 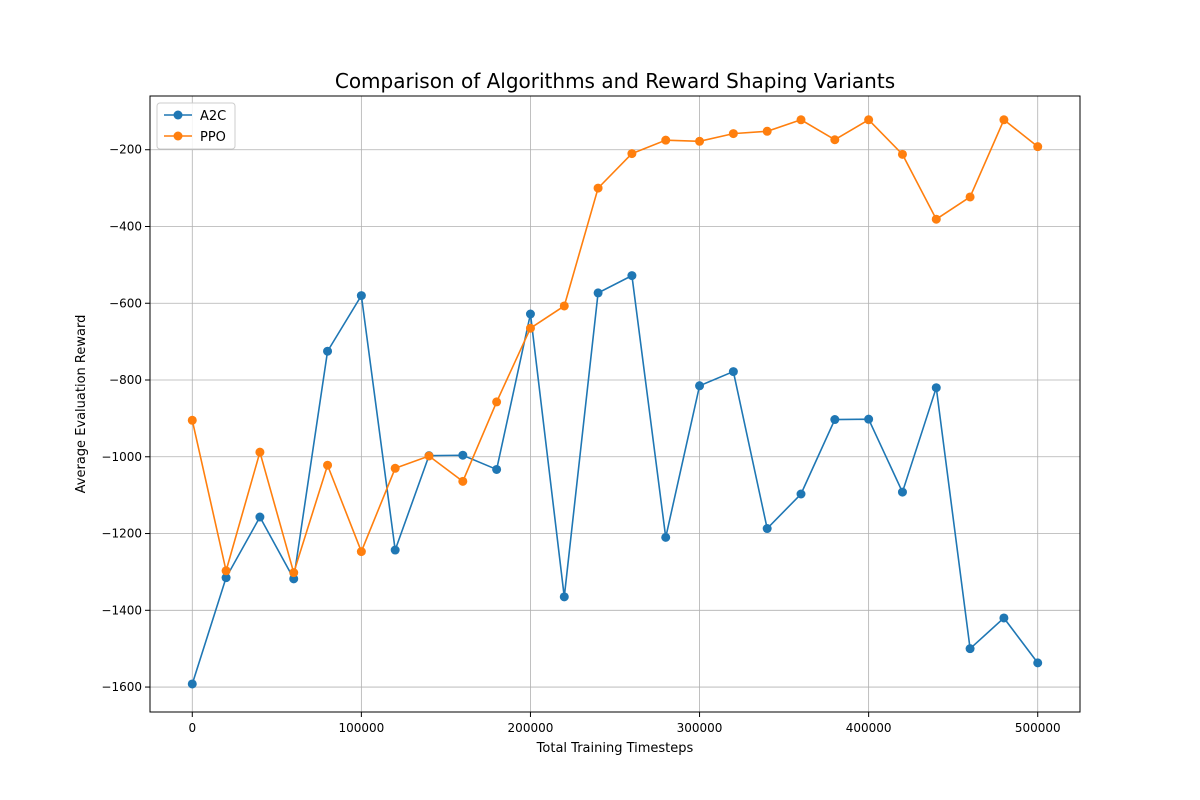 I want to click on y-tick-label: −1400, so click(x=121, y=610).